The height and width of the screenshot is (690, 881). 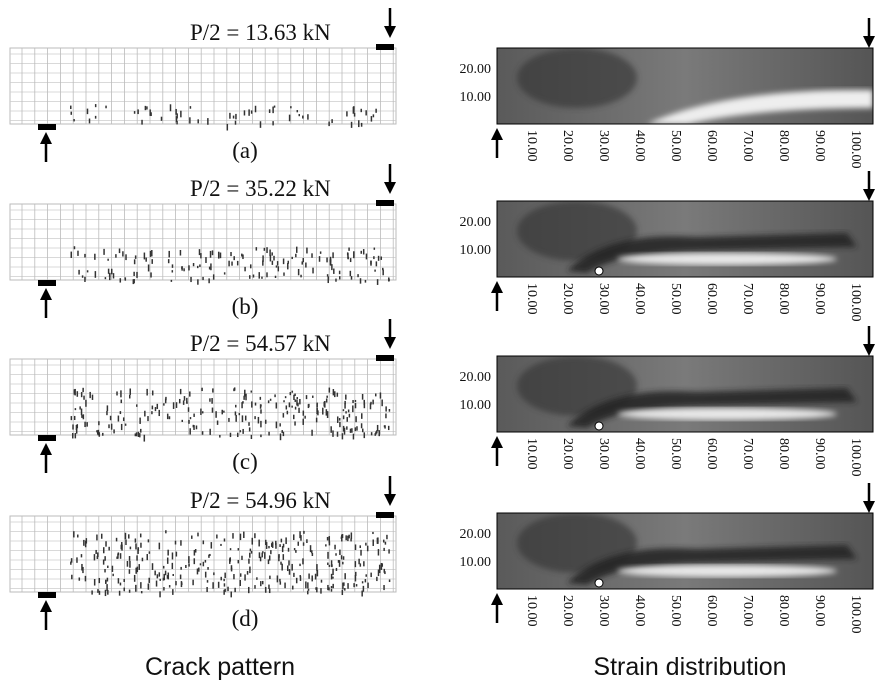 What do you see at coordinates (712, 565) in the screenshot?
I see `strain-dark-band` at bounding box center [712, 565].